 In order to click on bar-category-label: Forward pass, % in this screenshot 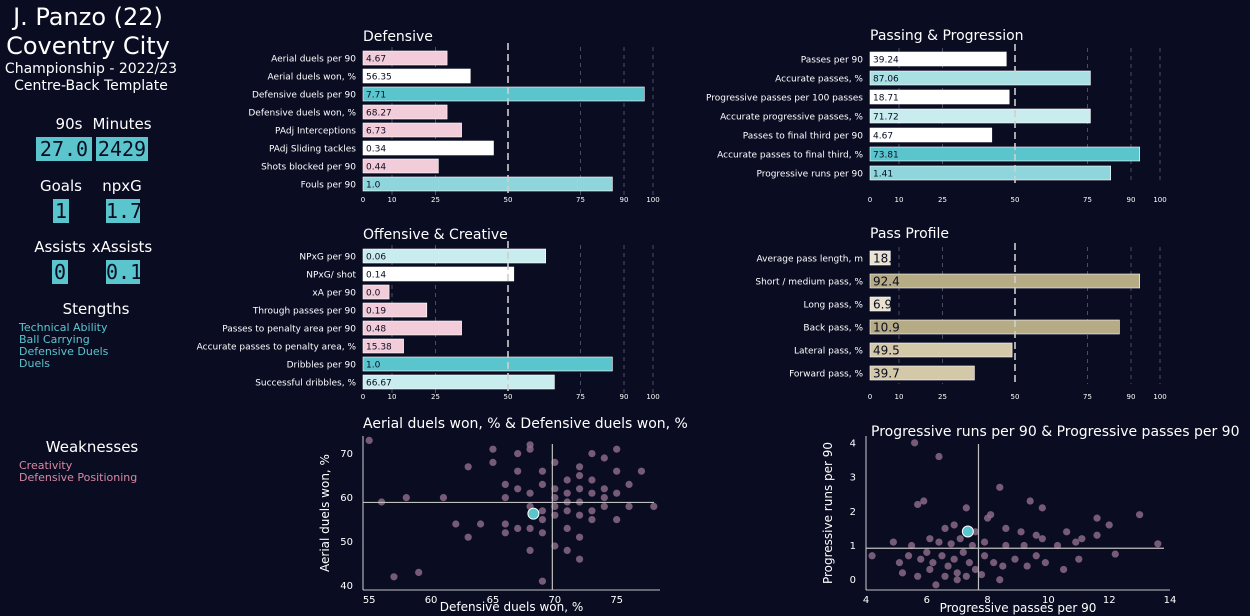, I will do `click(826, 375)`.